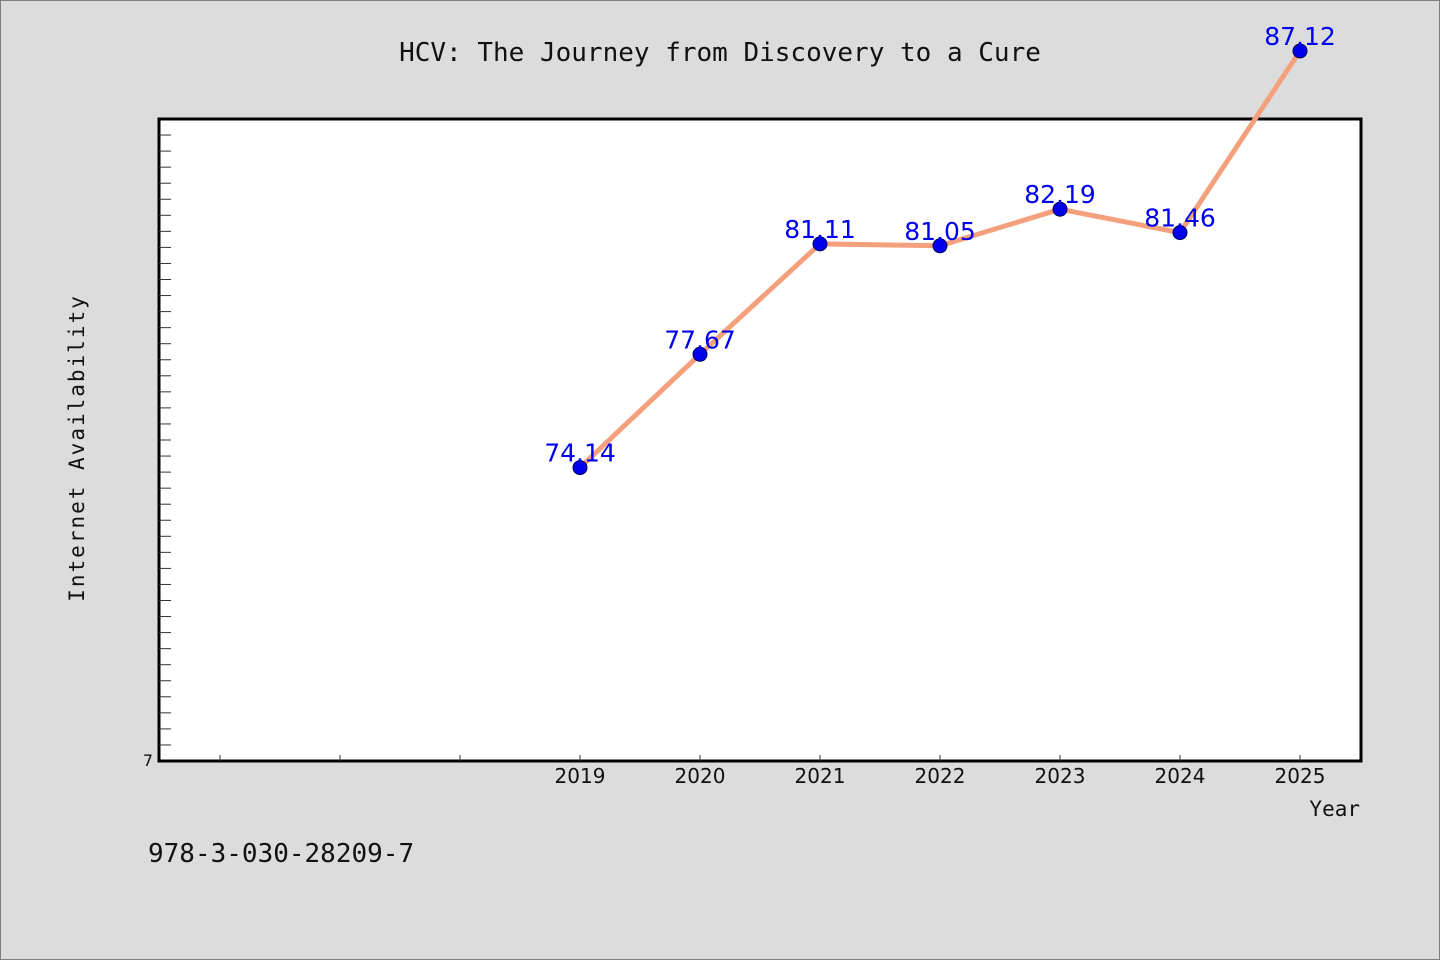 The width and height of the screenshot is (1440, 960). I want to click on x-axis-tick-labels: 2019 2020 2021 2022 2023 2024 2025, so click(940, 776).